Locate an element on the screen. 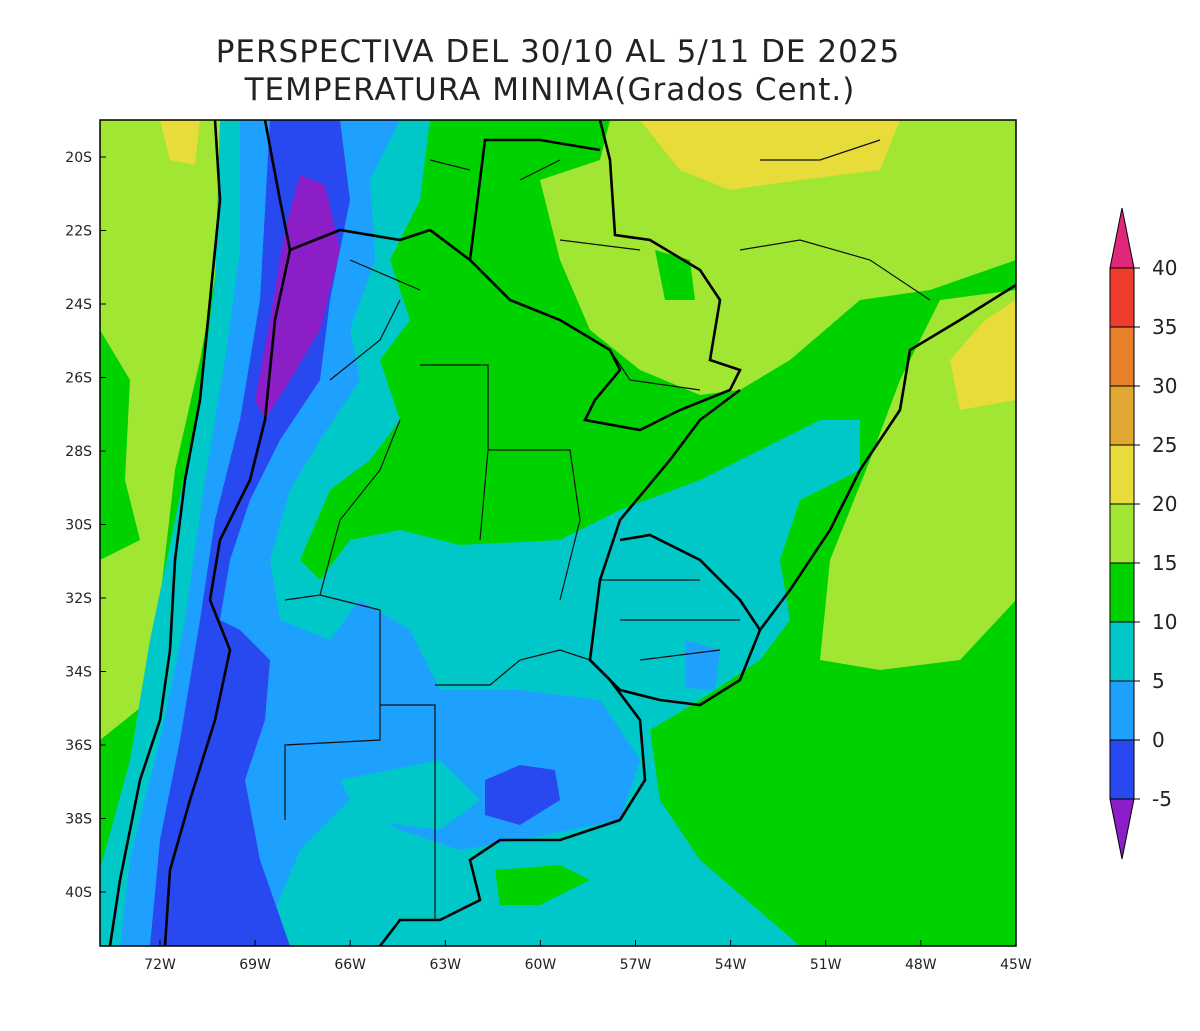 The image size is (1200, 1031). lat-label: 26S is located at coordinates (78, 379).